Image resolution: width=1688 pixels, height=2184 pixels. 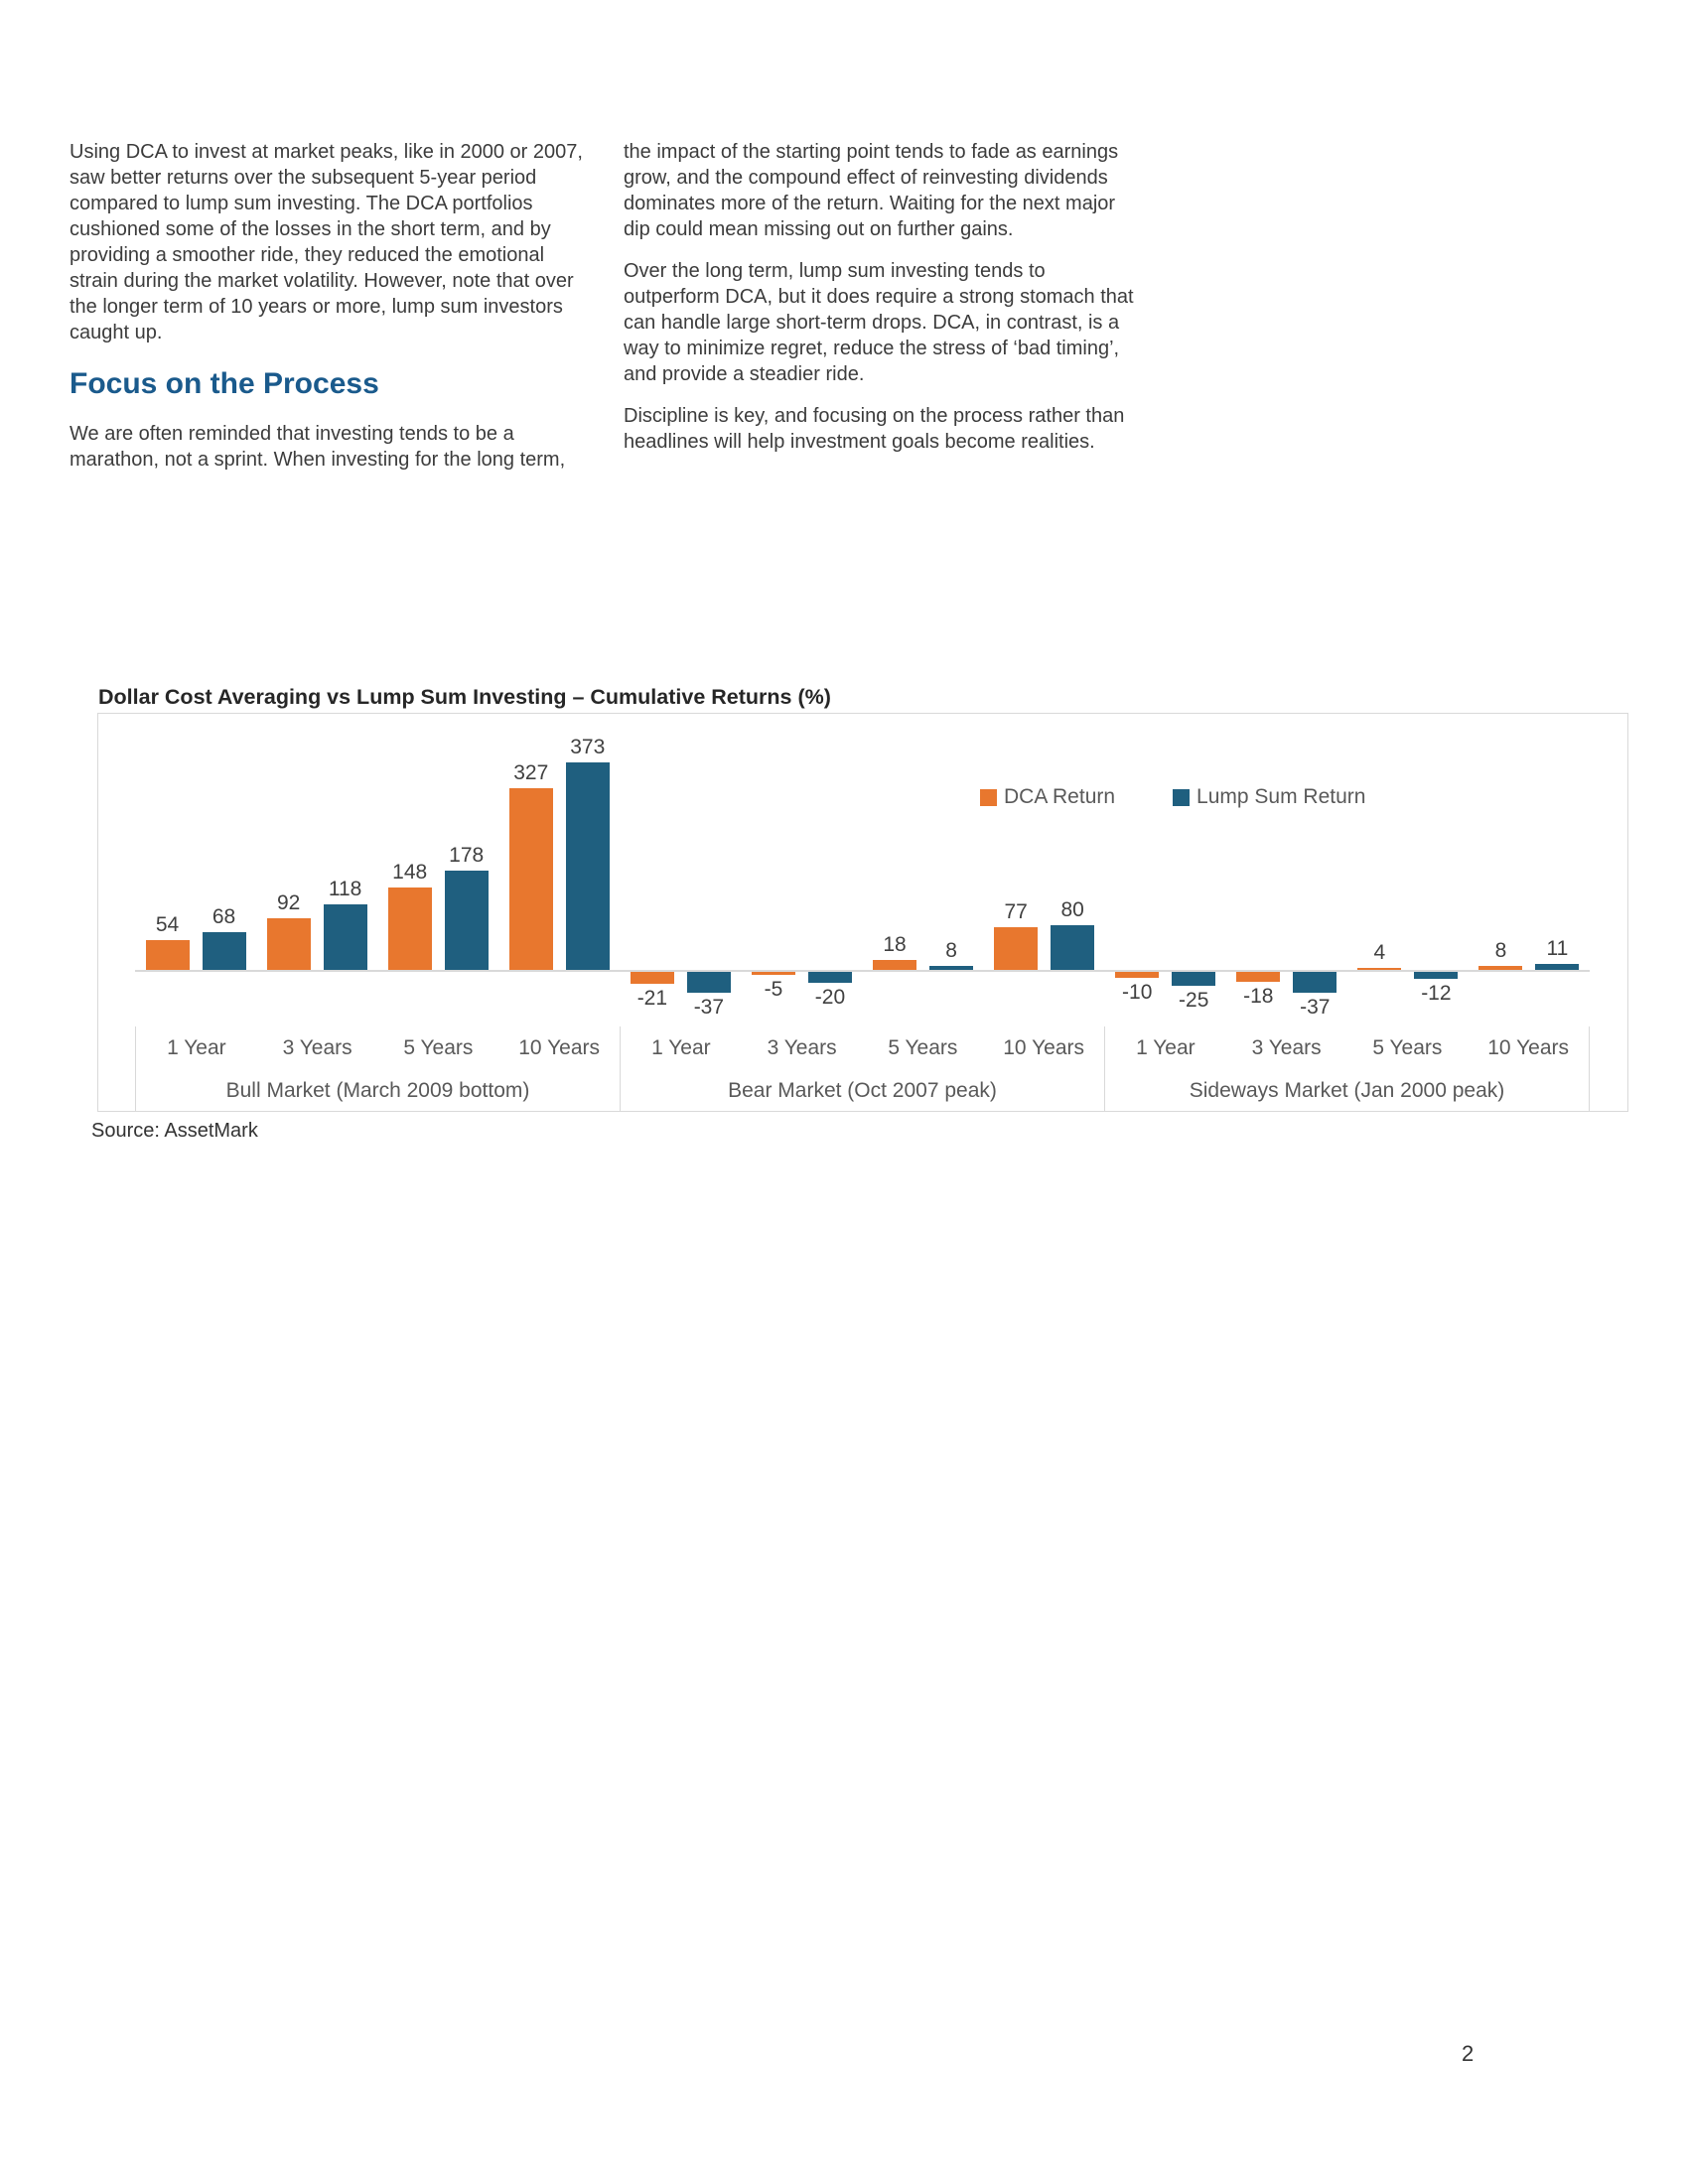 I want to click on zero-axis-line, so click(x=862, y=971).